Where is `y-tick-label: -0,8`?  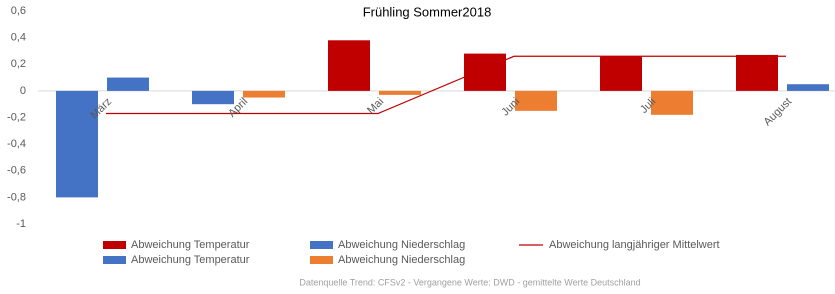
y-tick-label: -0,8 is located at coordinates (16, 197).